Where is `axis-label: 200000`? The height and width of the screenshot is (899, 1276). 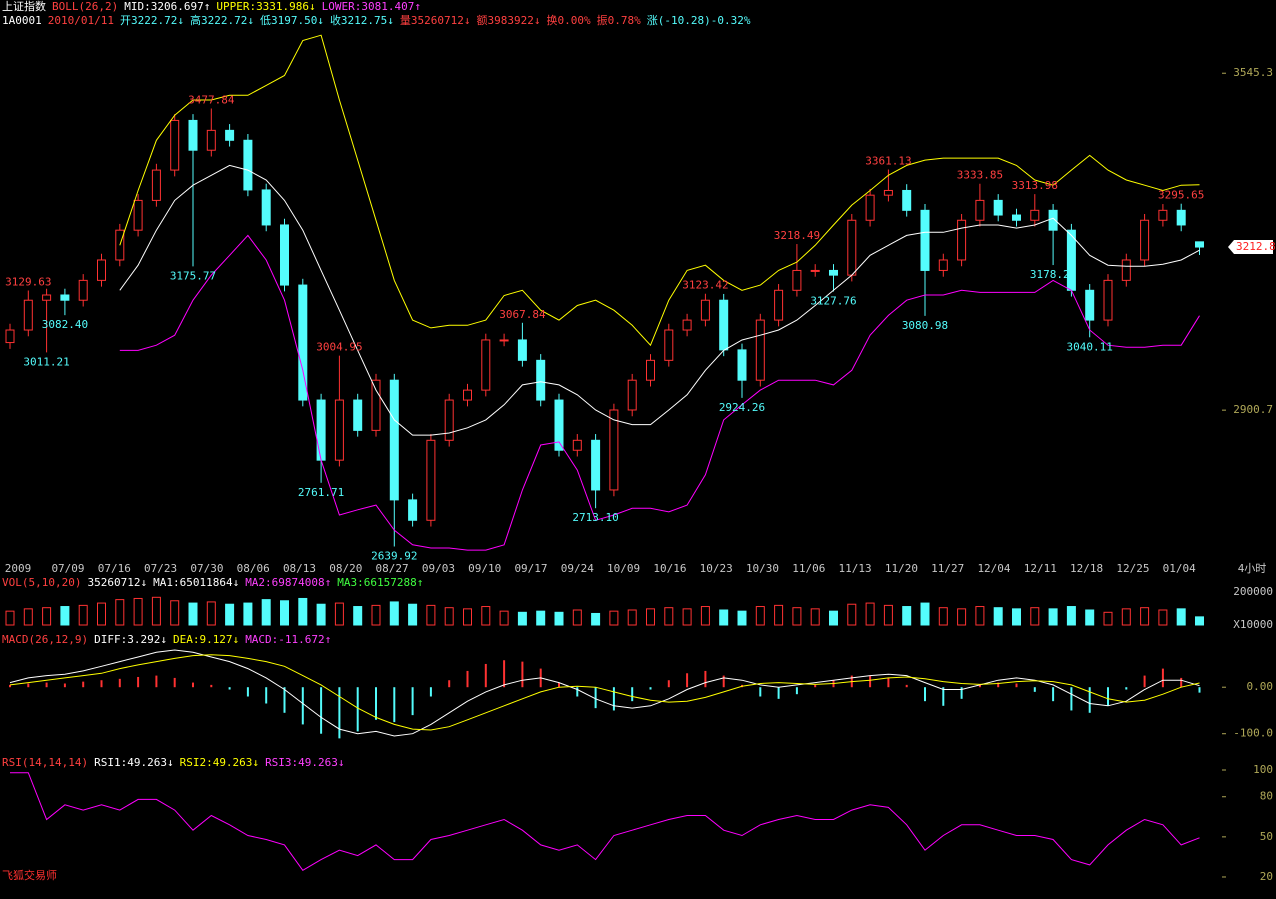 axis-label: 200000 is located at coordinates (1253, 591).